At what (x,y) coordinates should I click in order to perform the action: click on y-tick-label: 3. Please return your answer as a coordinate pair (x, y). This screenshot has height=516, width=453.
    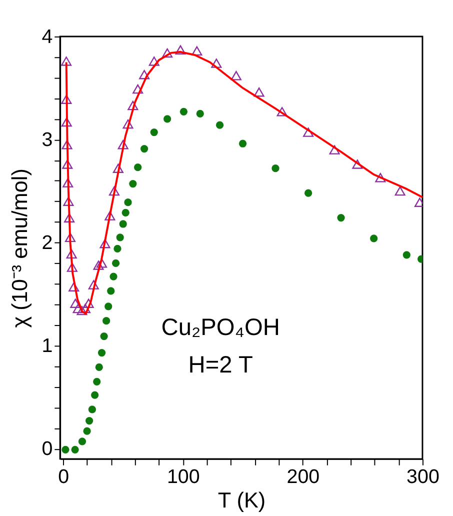
    Looking at the image, I should click on (47, 139).